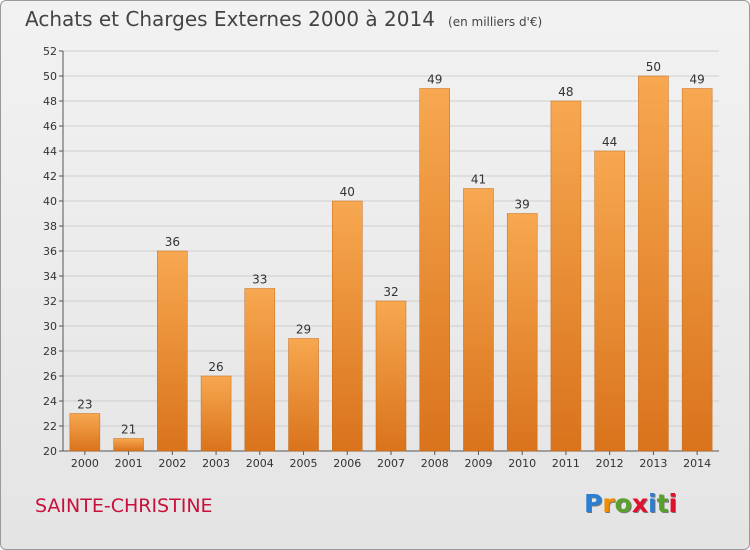  Describe the element at coordinates (608, 503) in the screenshot. I see `logo-letter: r` at that location.